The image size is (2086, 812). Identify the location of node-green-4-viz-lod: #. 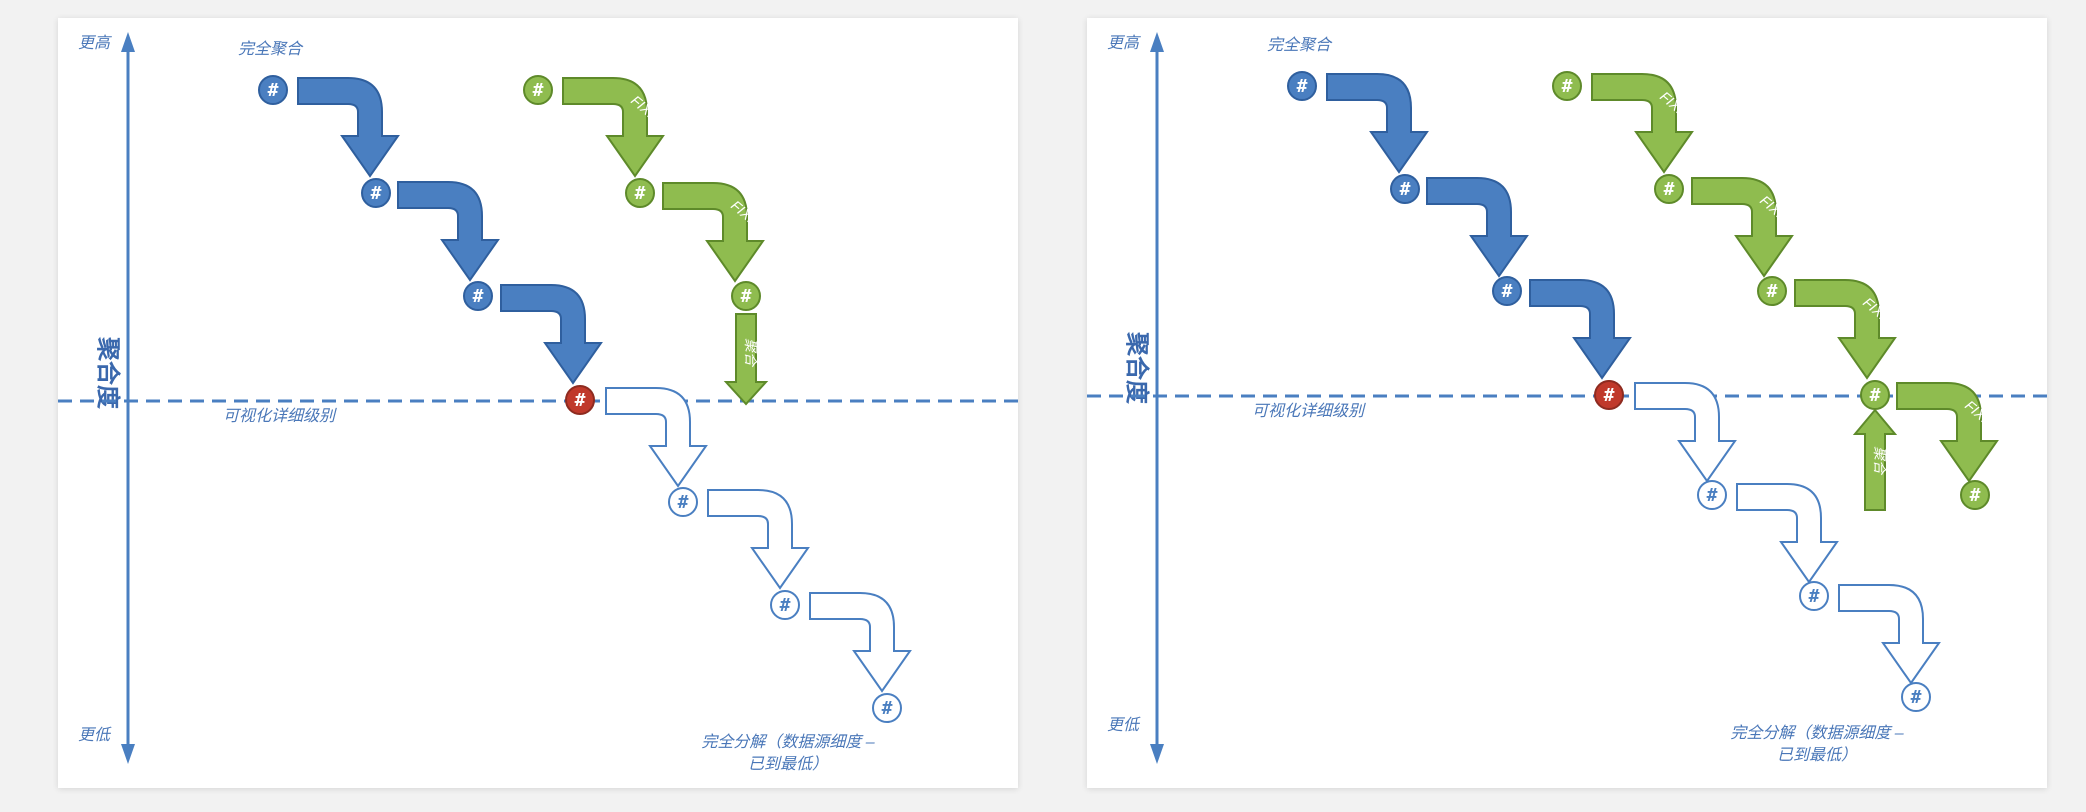
(1875, 395).